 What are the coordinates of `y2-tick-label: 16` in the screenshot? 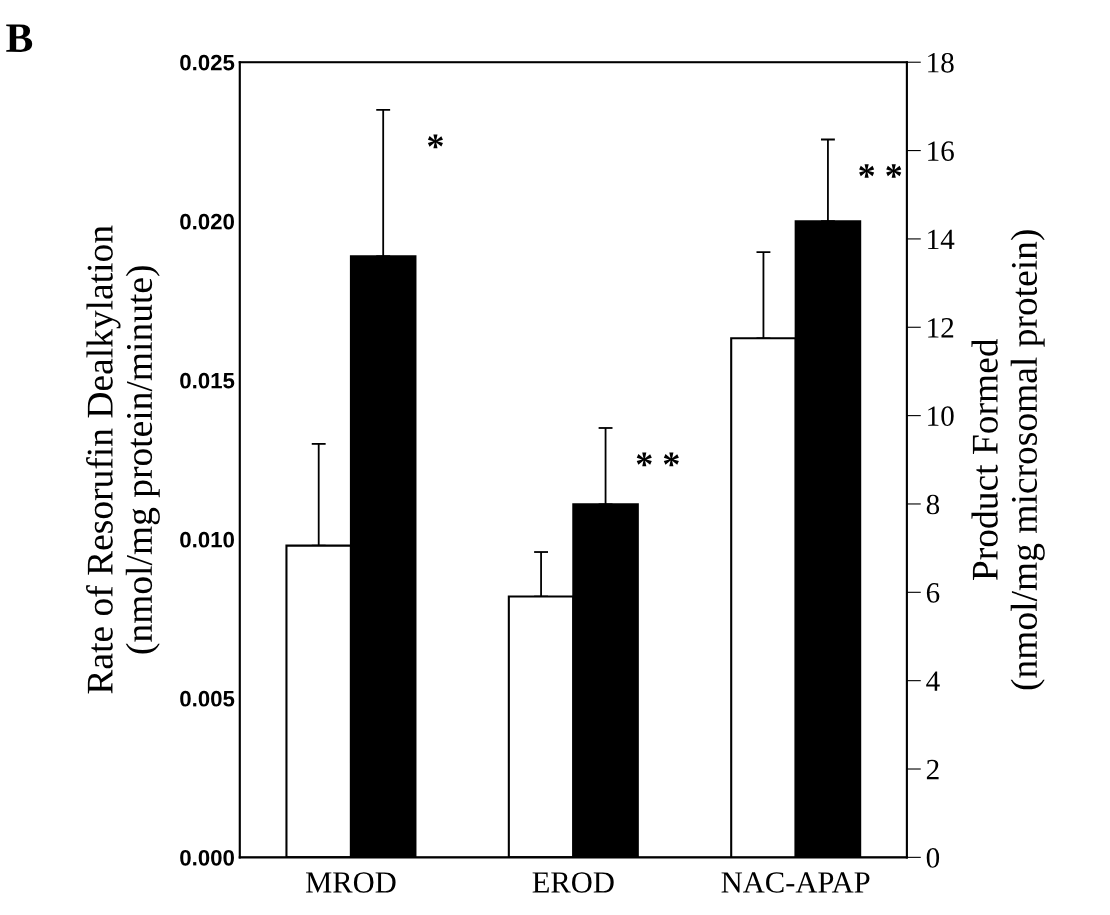 It's located at (941, 151).